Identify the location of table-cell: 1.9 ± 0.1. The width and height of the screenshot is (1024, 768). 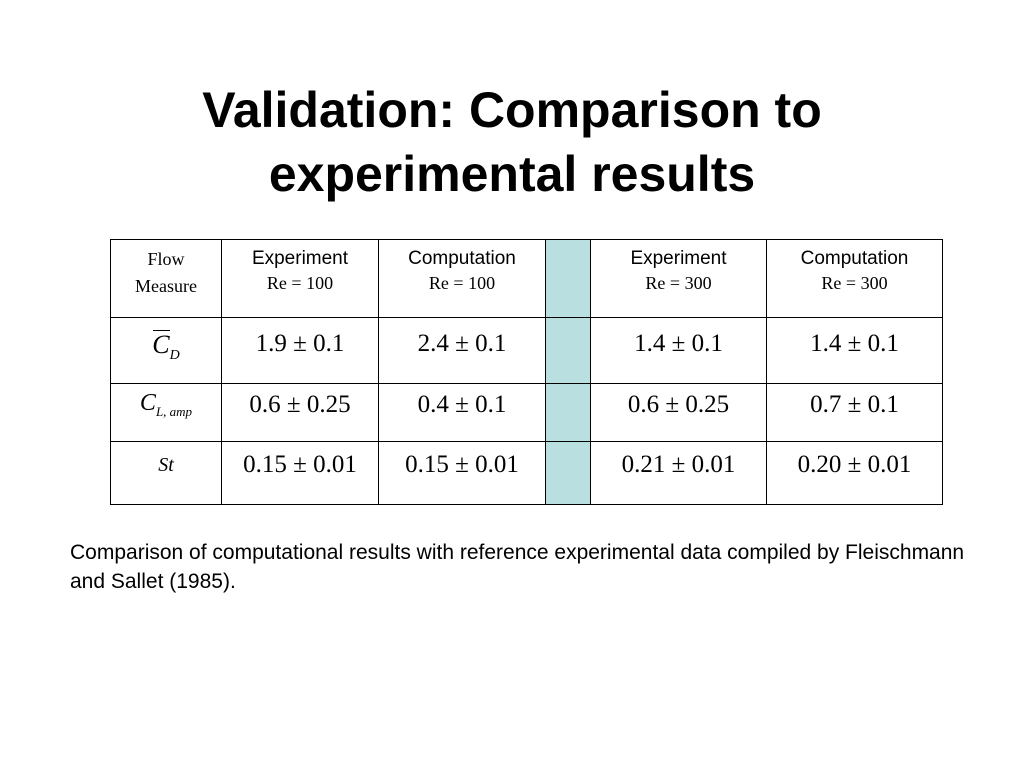
(300, 350).